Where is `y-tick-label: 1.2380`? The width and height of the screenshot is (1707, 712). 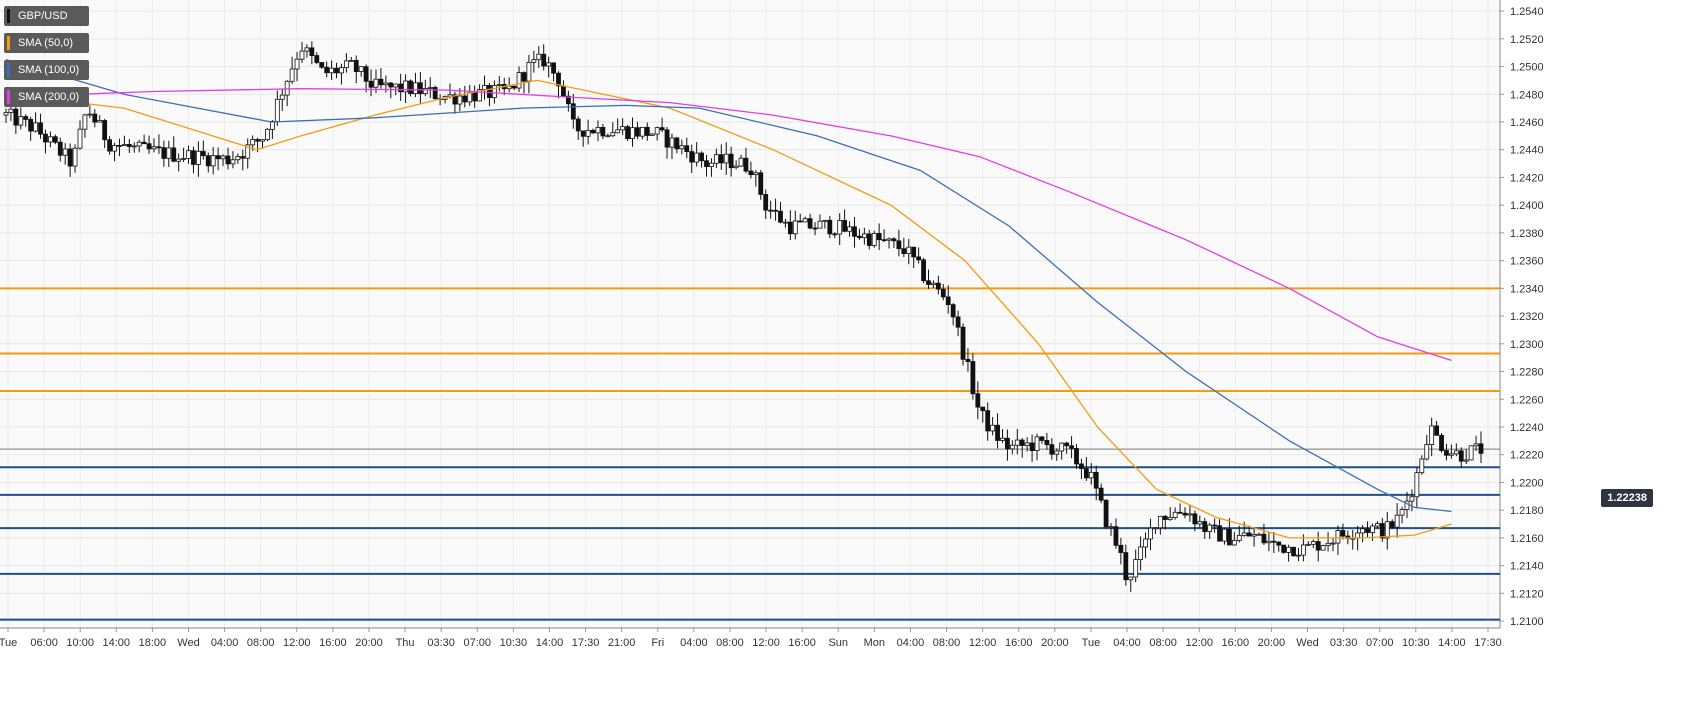 y-tick-label: 1.2380 is located at coordinates (1527, 234).